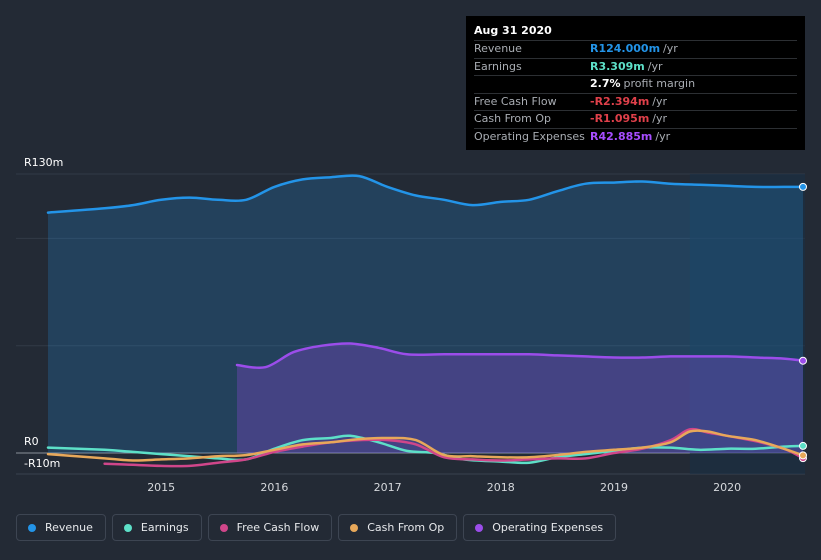  Describe the element at coordinates (161, 487) in the screenshot. I see `x-tick-label: 2015` at that location.